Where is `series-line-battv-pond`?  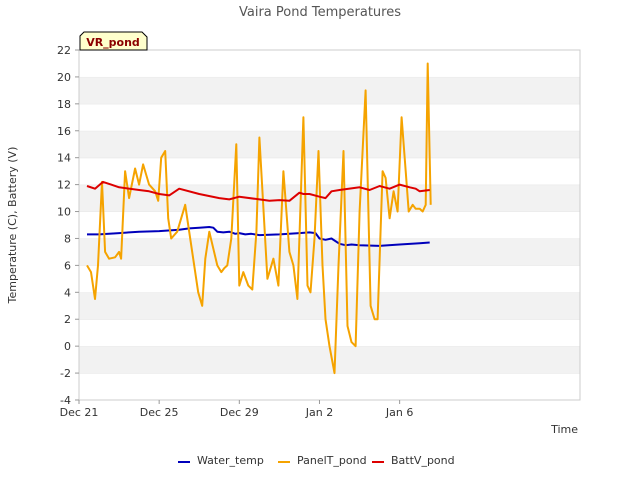 series-line-battv-pond is located at coordinates (258, 191).